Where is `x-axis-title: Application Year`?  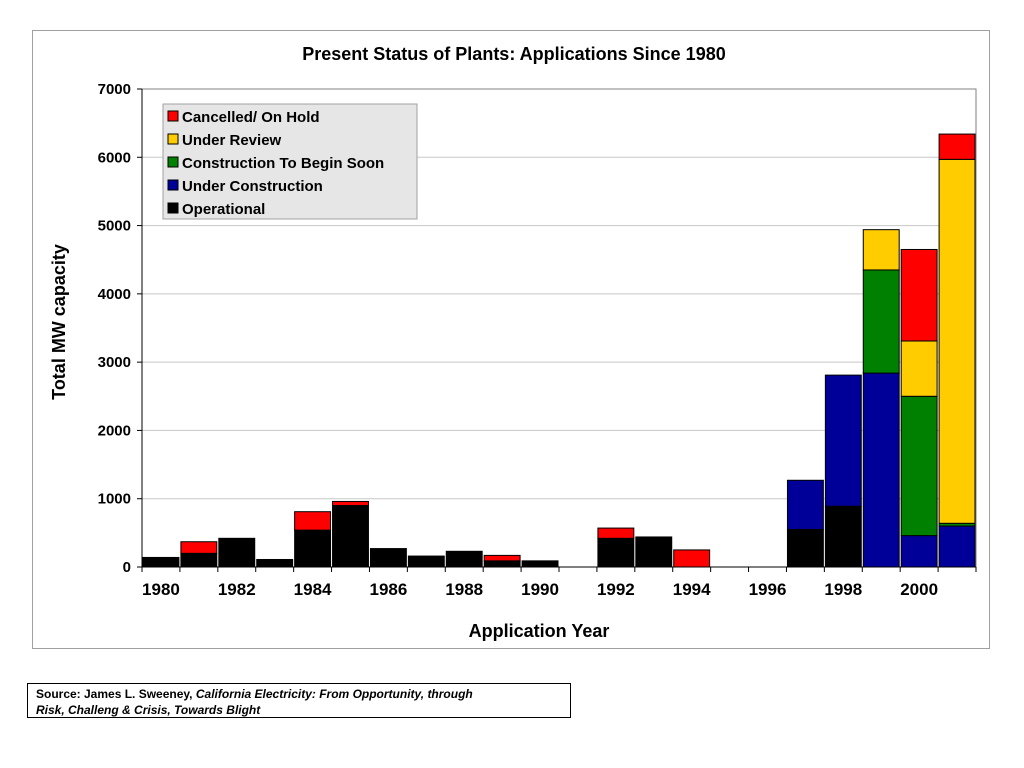
x-axis-title: Application Year is located at coordinates (539, 631).